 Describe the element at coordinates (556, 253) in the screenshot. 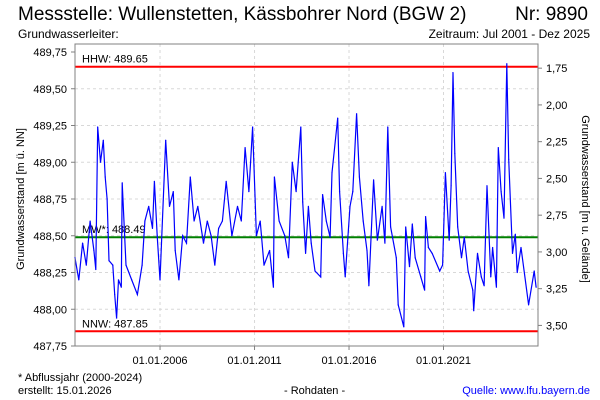

I see `y2-tick-label: 3,00` at that location.